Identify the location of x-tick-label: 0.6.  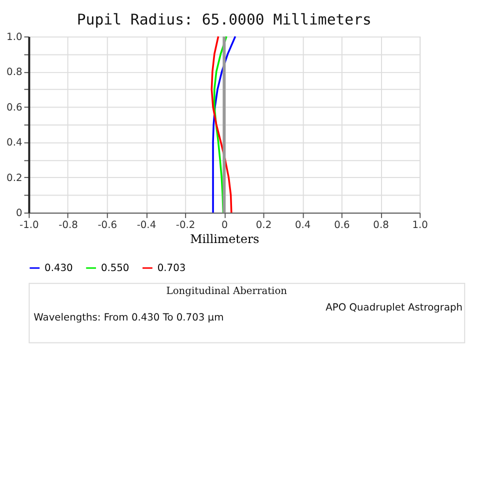
(342, 225).